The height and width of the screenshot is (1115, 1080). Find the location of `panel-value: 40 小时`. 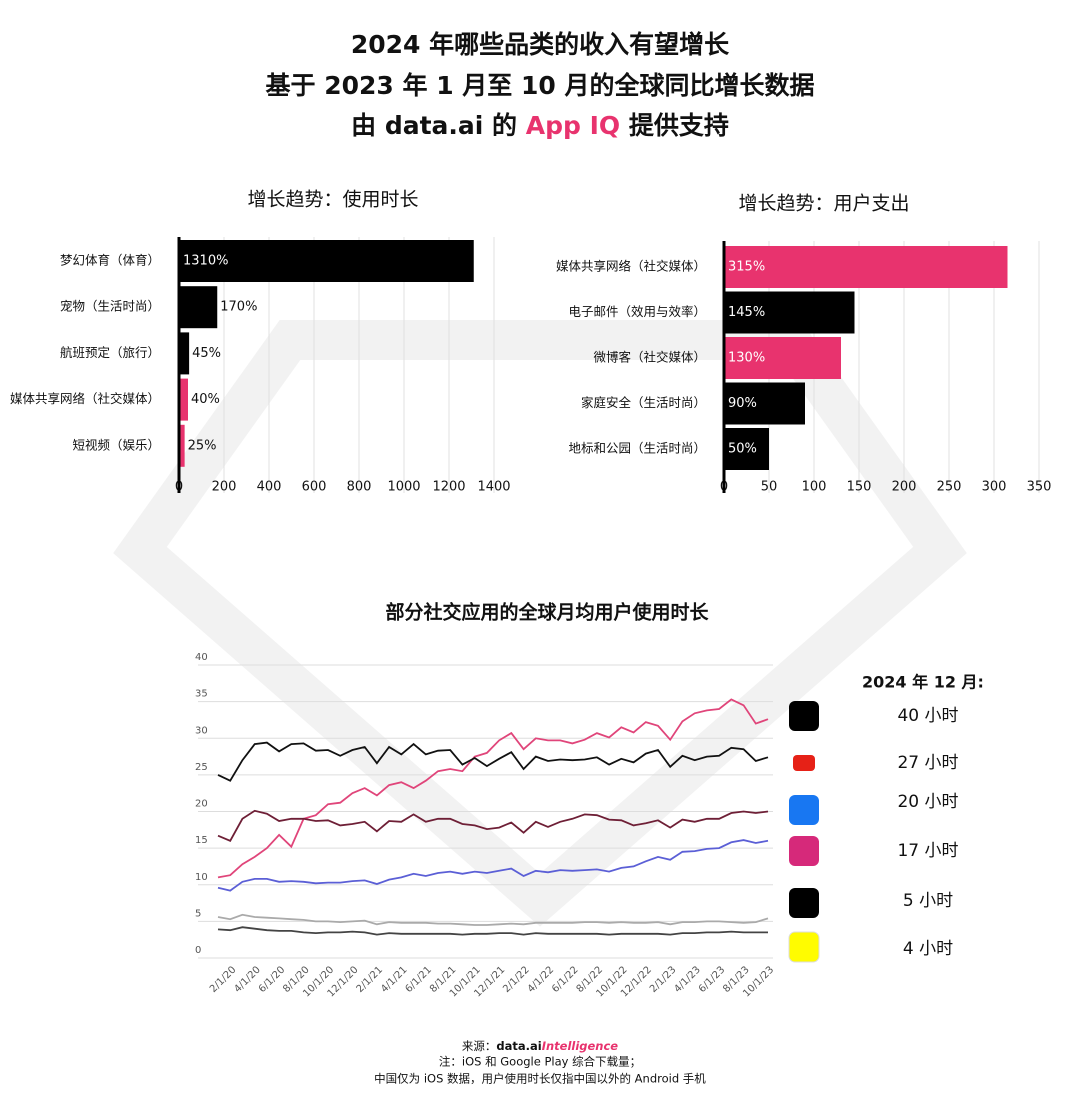

panel-value: 40 小时 is located at coordinates (927, 716).